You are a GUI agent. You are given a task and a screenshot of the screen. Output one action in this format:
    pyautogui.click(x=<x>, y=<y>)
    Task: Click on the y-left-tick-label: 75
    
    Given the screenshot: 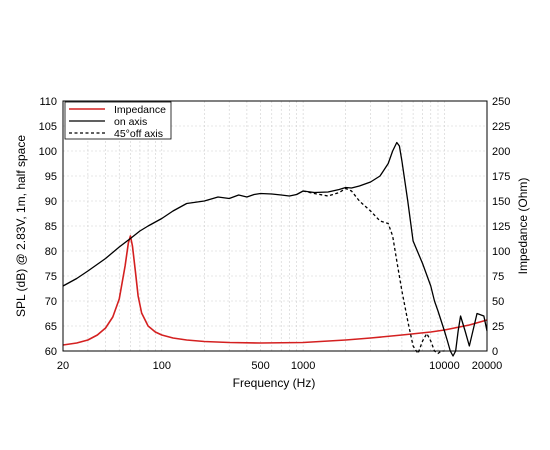 What is the action you would take?
    pyautogui.click(x=51, y=277)
    